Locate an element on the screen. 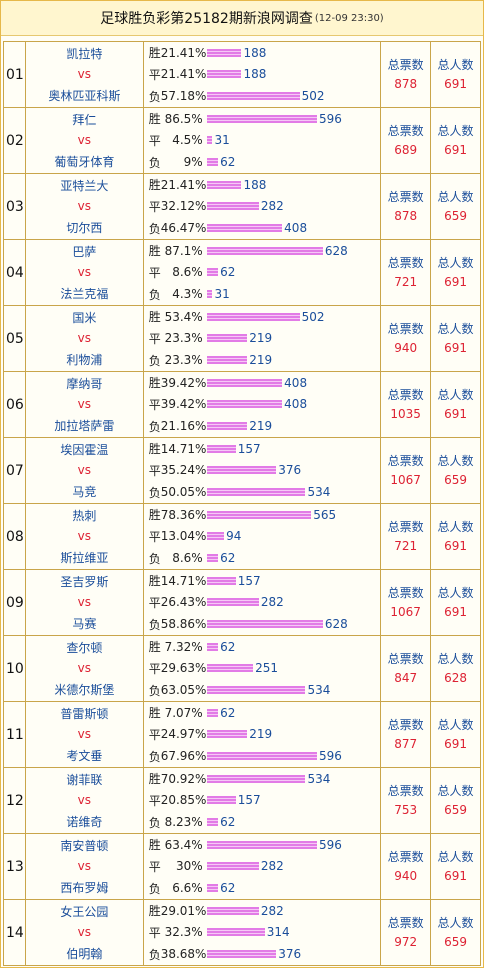 This screenshot has height=968, width=484. option-percent: 7.32% is located at coordinates (183, 646).